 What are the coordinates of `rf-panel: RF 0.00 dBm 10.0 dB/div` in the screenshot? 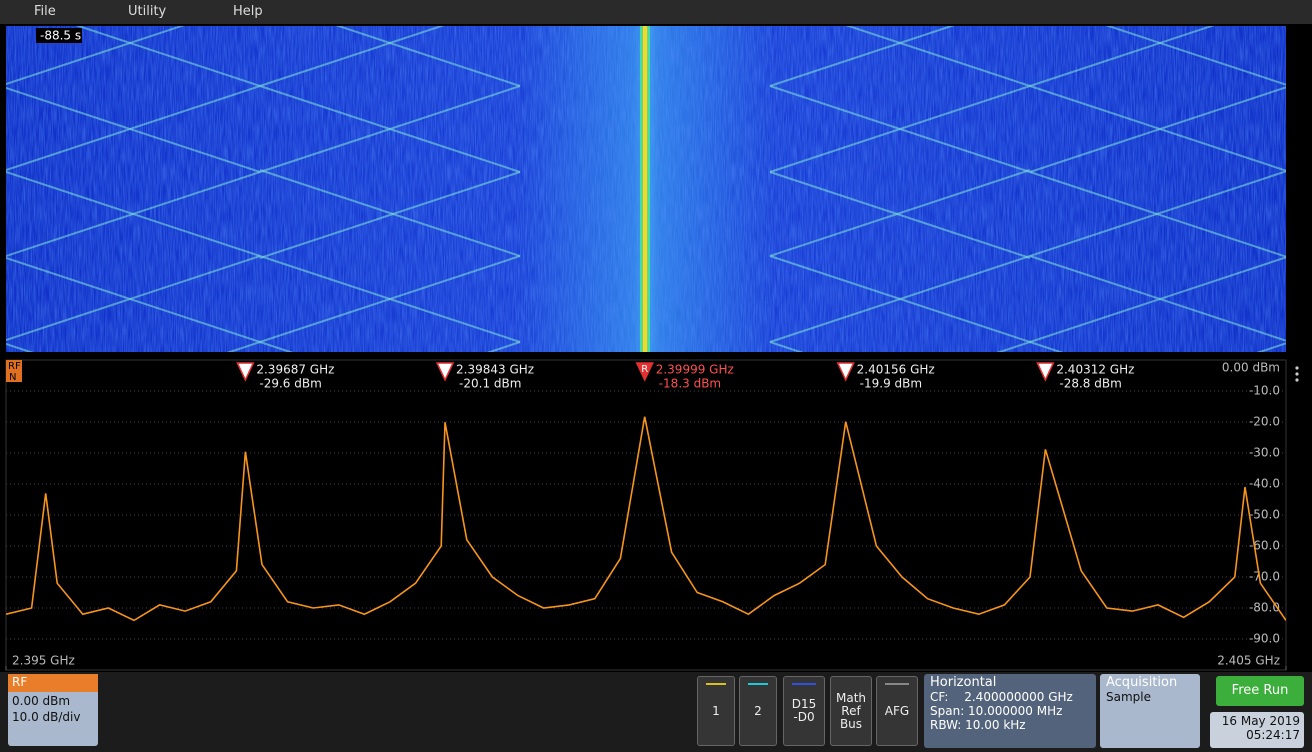 It's located at (53, 710).